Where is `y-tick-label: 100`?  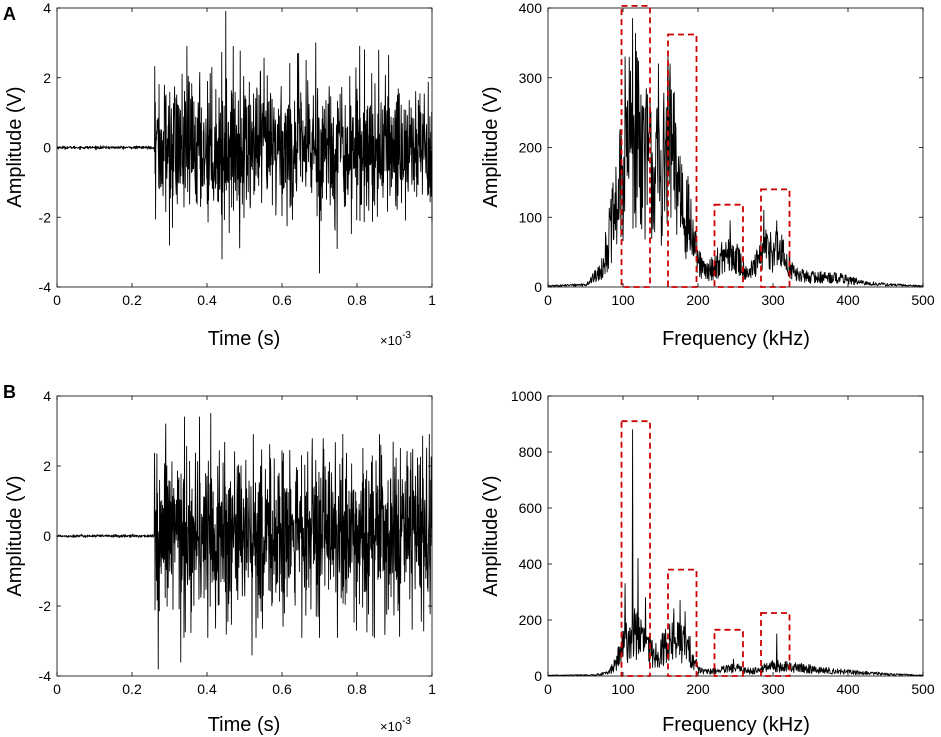
y-tick-label: 100 is located at coordinates (531, 217).